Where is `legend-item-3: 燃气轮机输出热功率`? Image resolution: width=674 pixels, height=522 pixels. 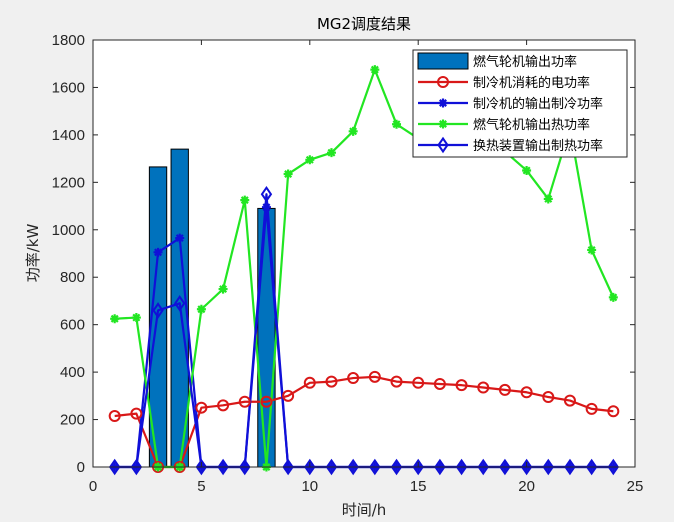 legend-item-3: 燃气轮机输出热功率 is located at coordinates (504, 125).